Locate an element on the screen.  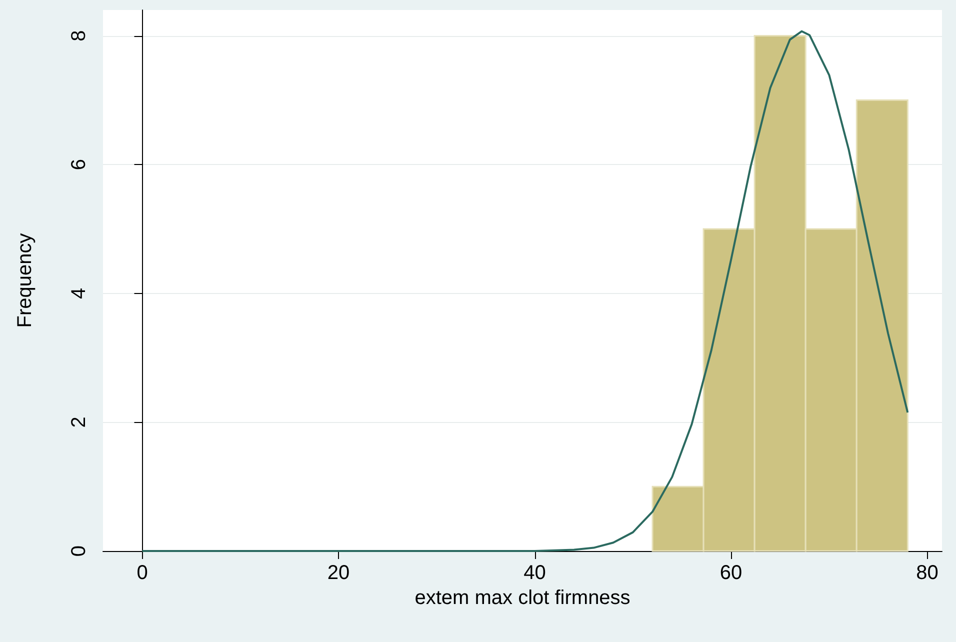
x-tick-label: 40 is located at coordinates (535, 573).